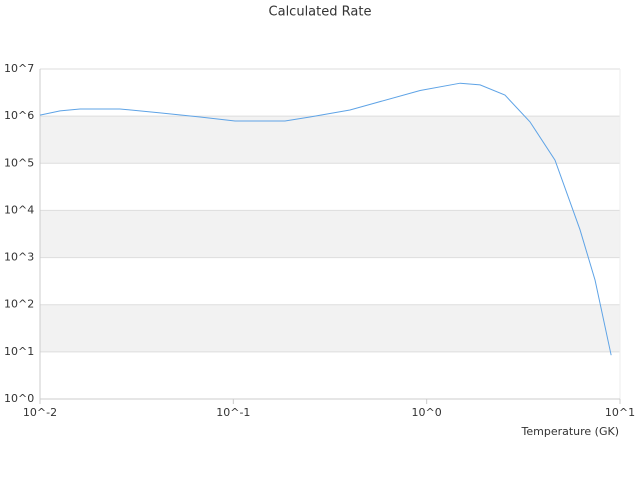 The height and width of the screenshot is (484, 640). I want to click on y-tick-label: 10^7, so click(19, 68).